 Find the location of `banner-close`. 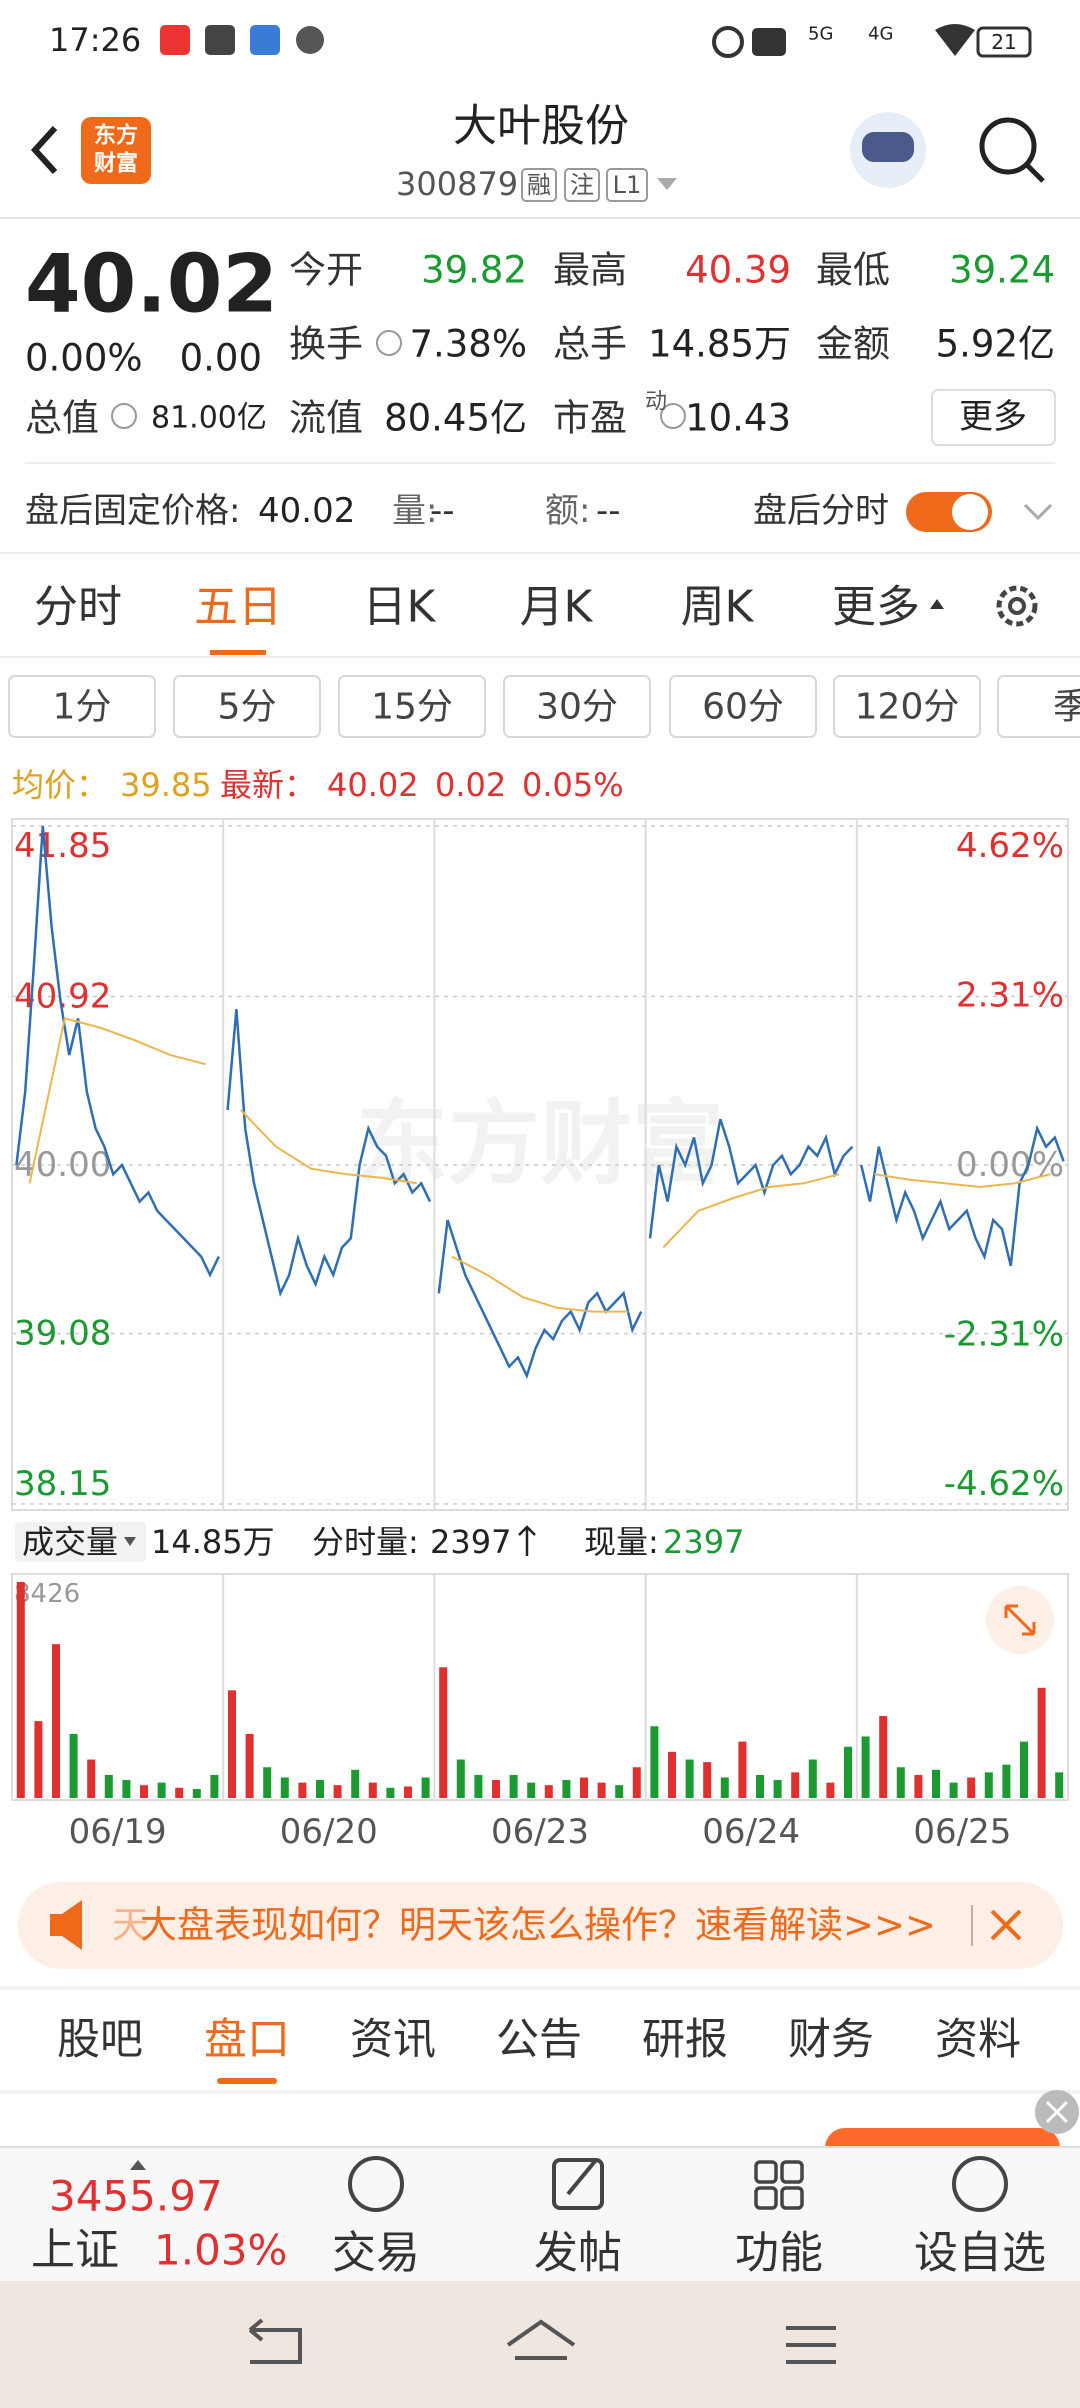

banner-close is located at coordinates (1006, 1925).